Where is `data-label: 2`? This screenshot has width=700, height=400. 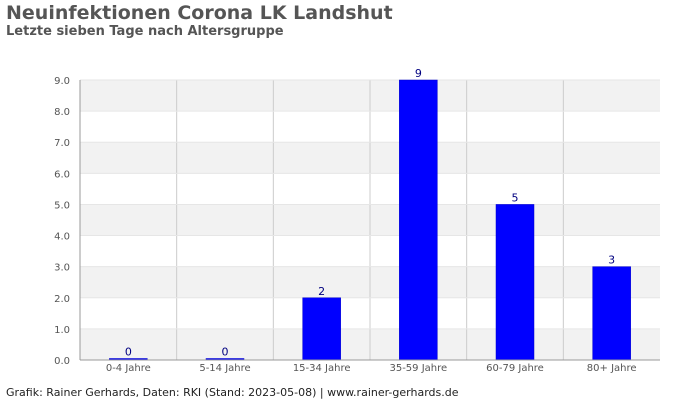
data-label: 2 is located at coordinates (321, 291).